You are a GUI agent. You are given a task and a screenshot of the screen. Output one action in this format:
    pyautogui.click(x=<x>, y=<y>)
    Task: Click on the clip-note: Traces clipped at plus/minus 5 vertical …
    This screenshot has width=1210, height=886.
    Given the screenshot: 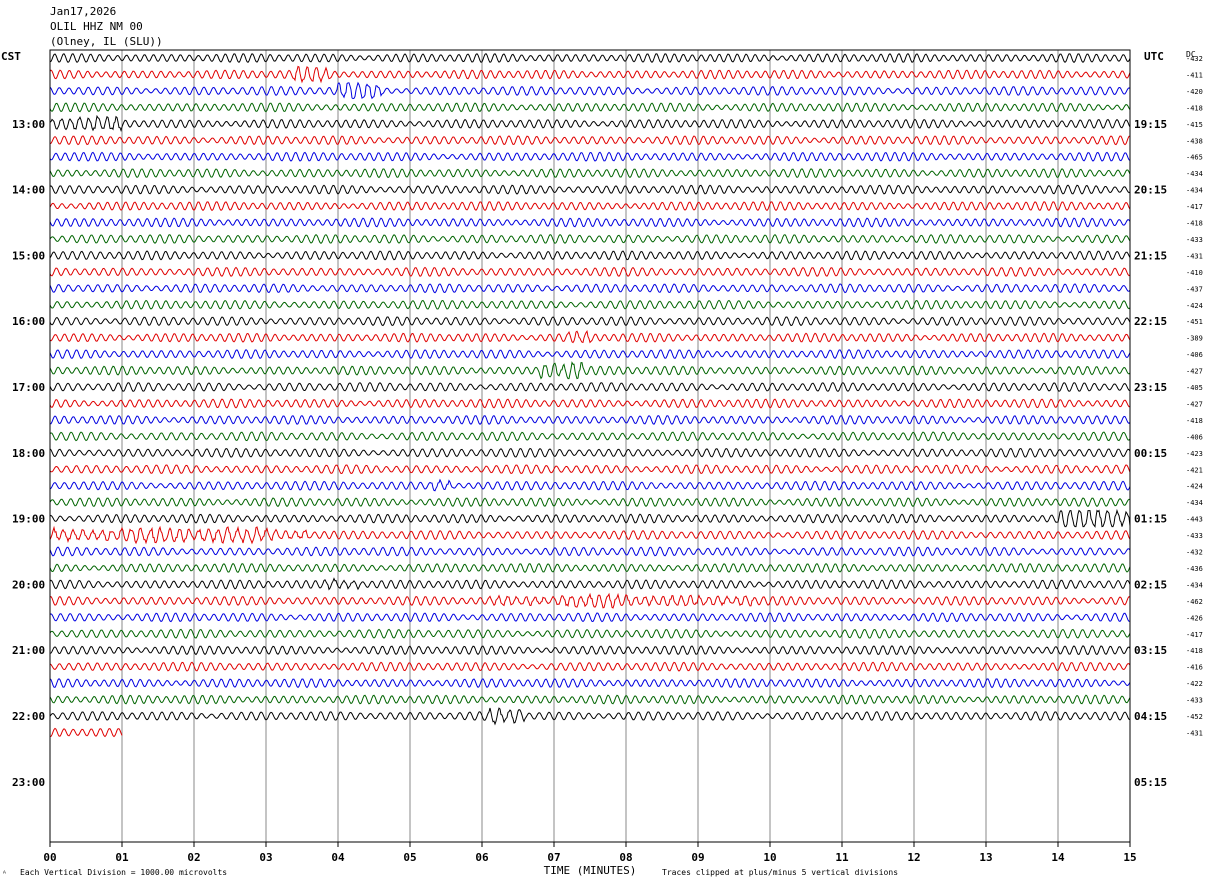 What is the action you would take?
    pyautogui.click(x=780, y=872)
    